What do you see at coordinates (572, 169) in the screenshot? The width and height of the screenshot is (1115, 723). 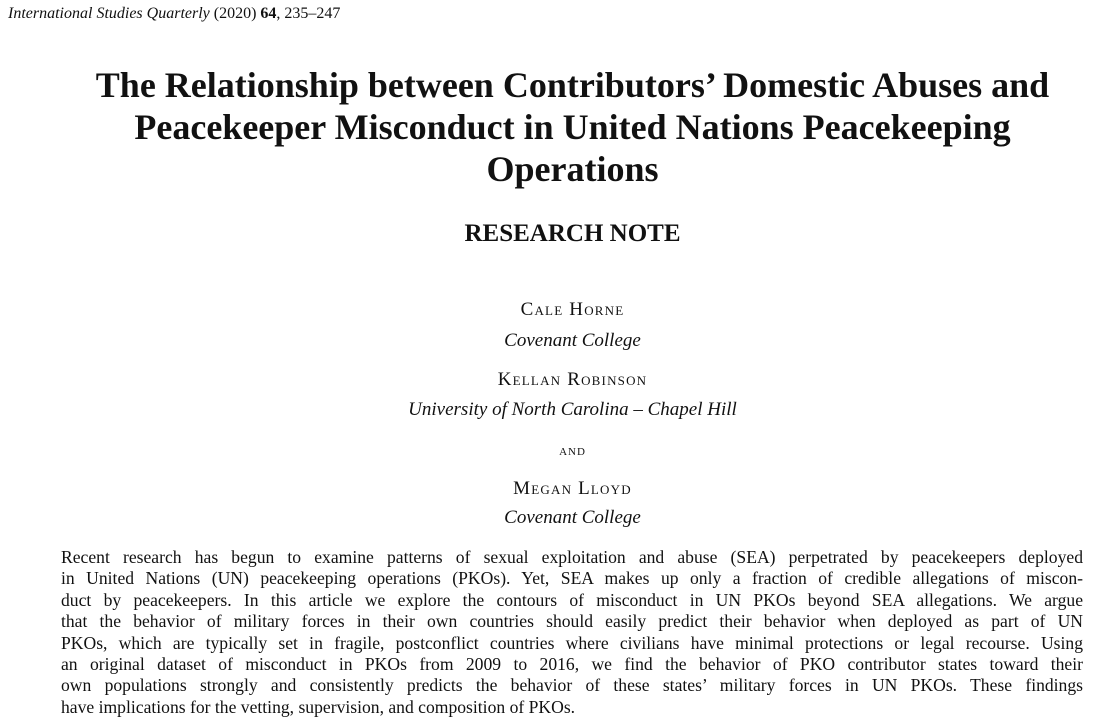 I see `title-line: Operations` at bounding box center [572, 169].